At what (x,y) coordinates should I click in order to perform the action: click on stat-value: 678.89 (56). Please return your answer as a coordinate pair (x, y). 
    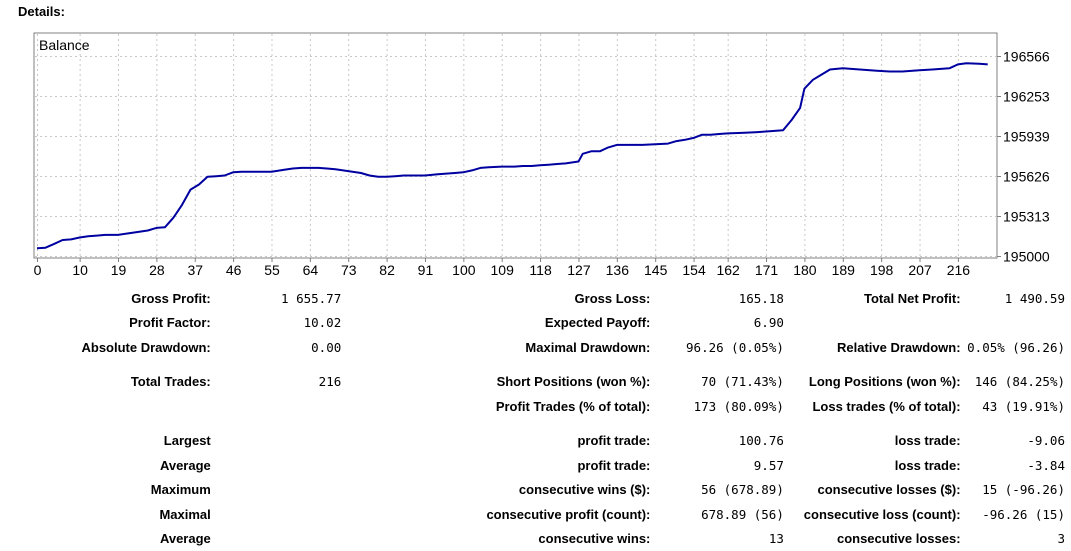
    Looking at the image, I should click on (716, 514).